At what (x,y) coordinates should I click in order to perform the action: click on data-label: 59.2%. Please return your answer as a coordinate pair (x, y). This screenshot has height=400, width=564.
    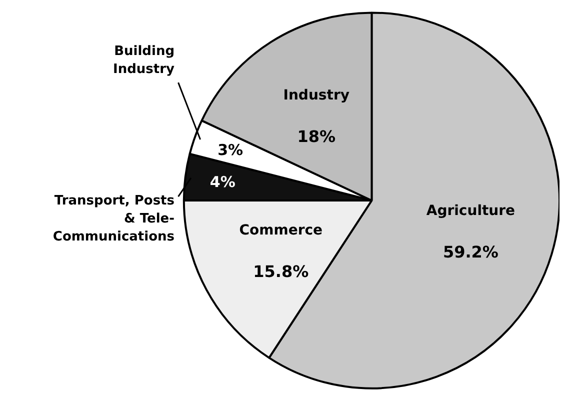
    Looking at the image, I should click on (470, 252).